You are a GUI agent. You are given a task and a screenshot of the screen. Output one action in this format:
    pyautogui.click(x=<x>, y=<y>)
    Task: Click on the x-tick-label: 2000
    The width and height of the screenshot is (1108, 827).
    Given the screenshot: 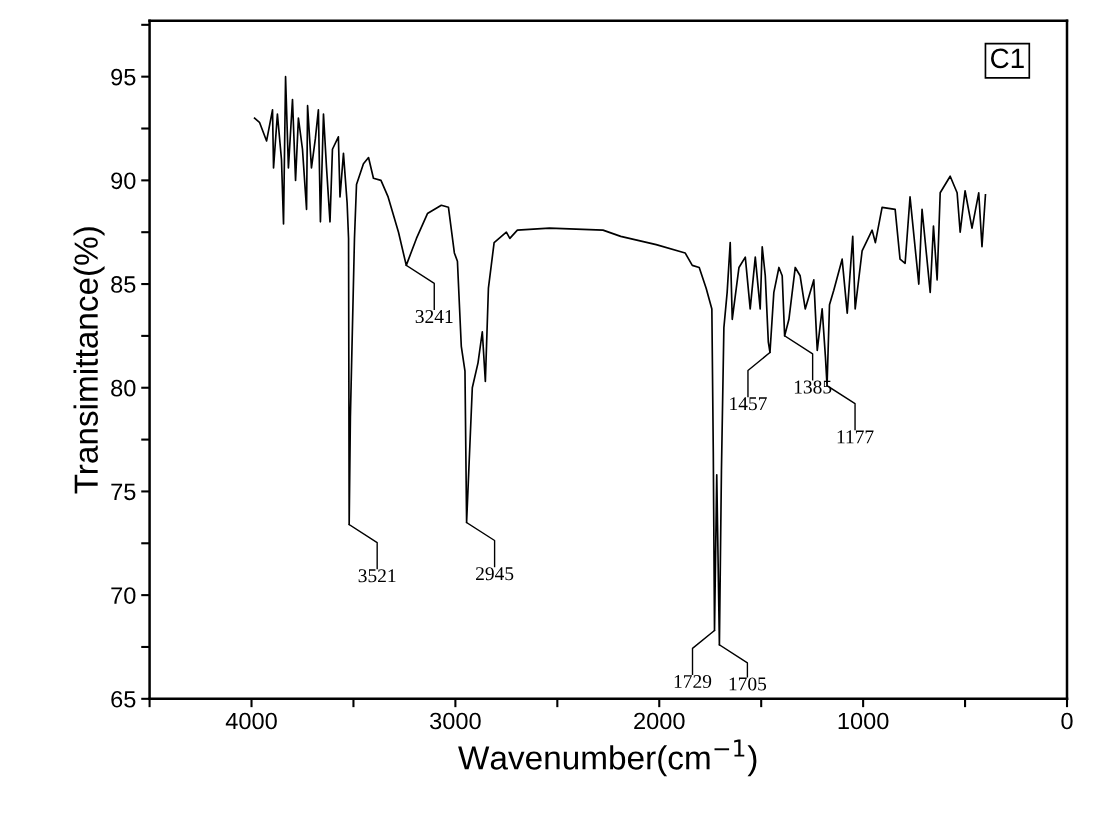 What is the action you would take?
    pyautogui.click(x=659, y=721)
    